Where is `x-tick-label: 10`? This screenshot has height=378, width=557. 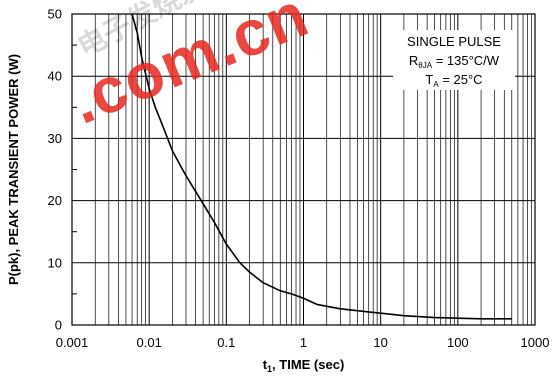
x-tick-label: 10 is located at coordinates (380, 342).